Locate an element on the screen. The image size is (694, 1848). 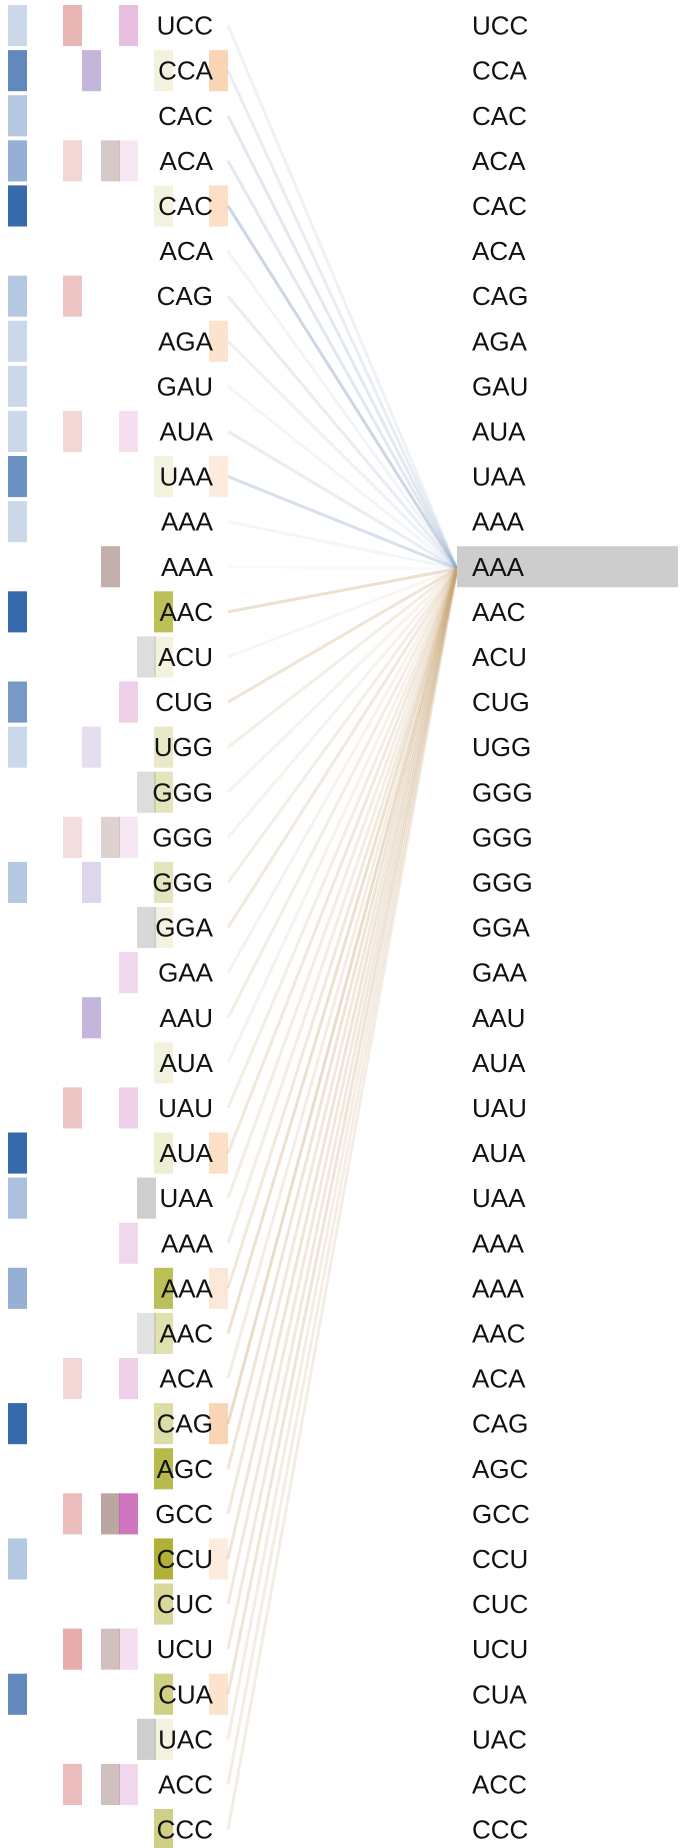
source-token-label: GAA is located at coordinates (186, 973).